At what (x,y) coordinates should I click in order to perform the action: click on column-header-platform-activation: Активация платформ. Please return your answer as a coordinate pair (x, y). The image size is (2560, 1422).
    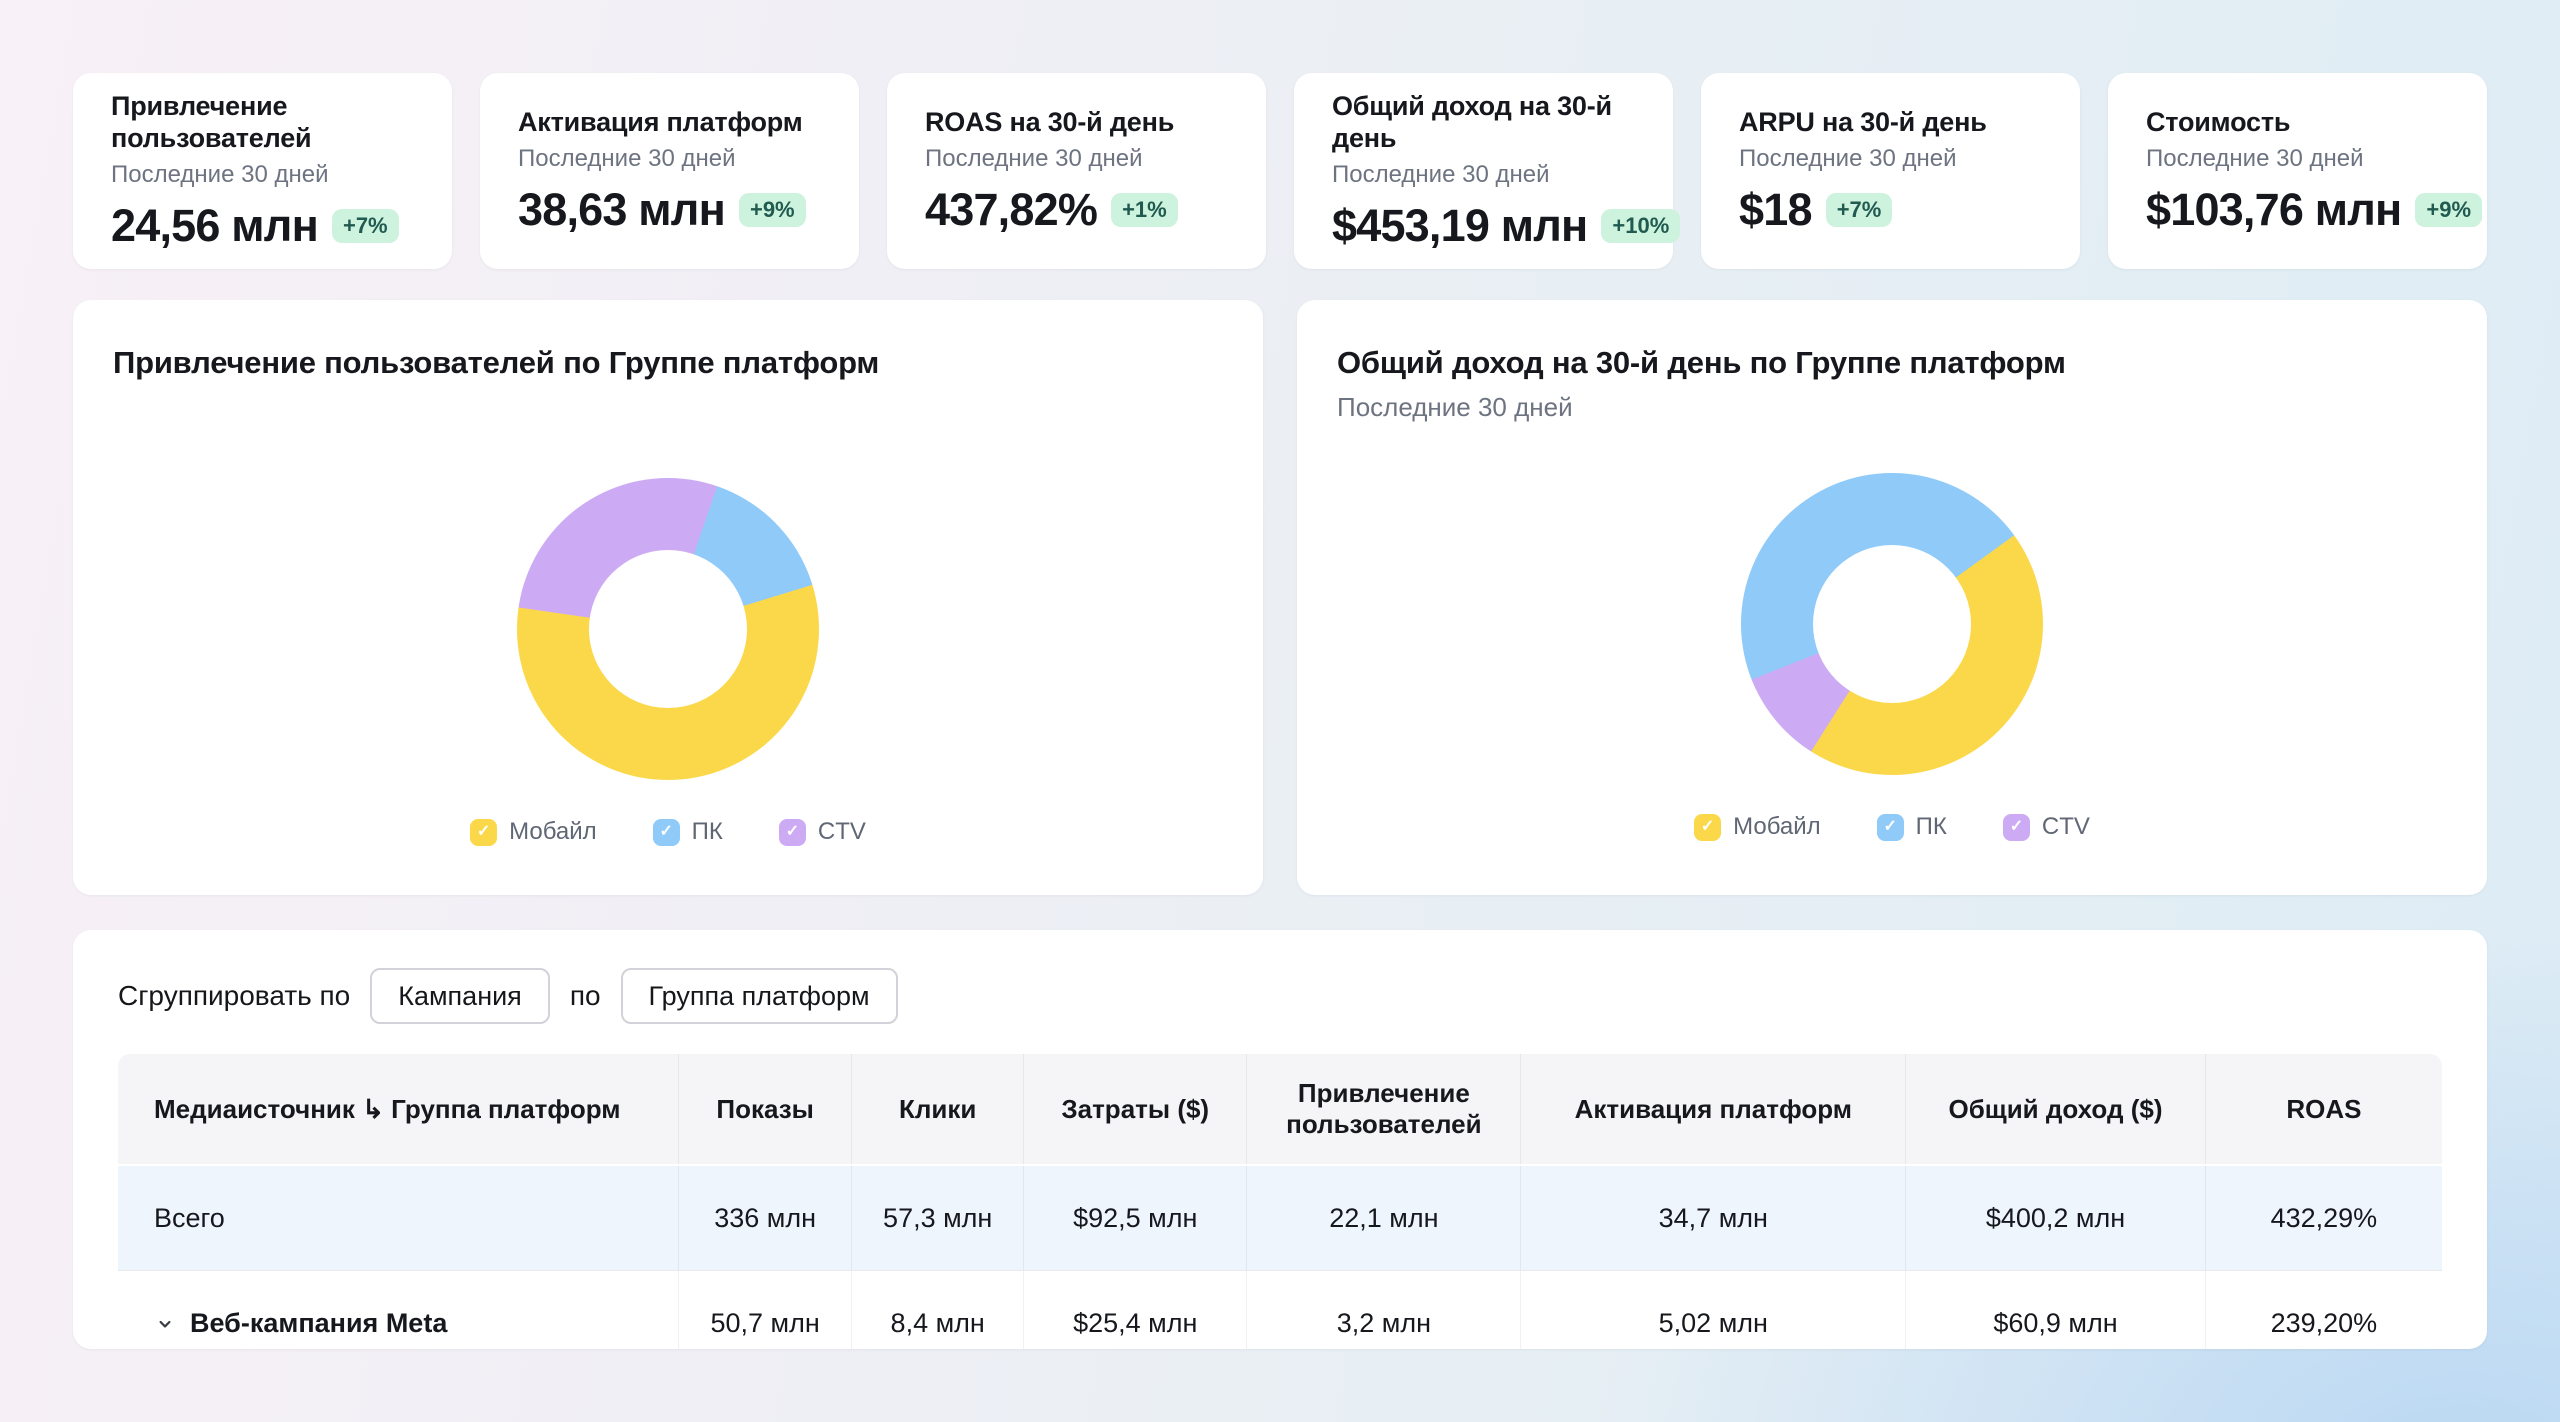
    Looking at the image, I should click on (1712, 1109).